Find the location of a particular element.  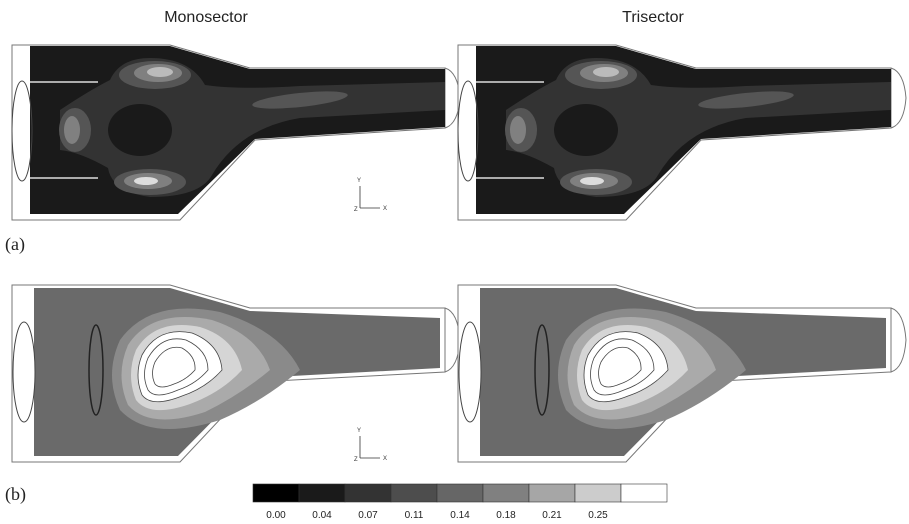

colorbar-tick-label: 0.21 is located at coordinates (552, 515).